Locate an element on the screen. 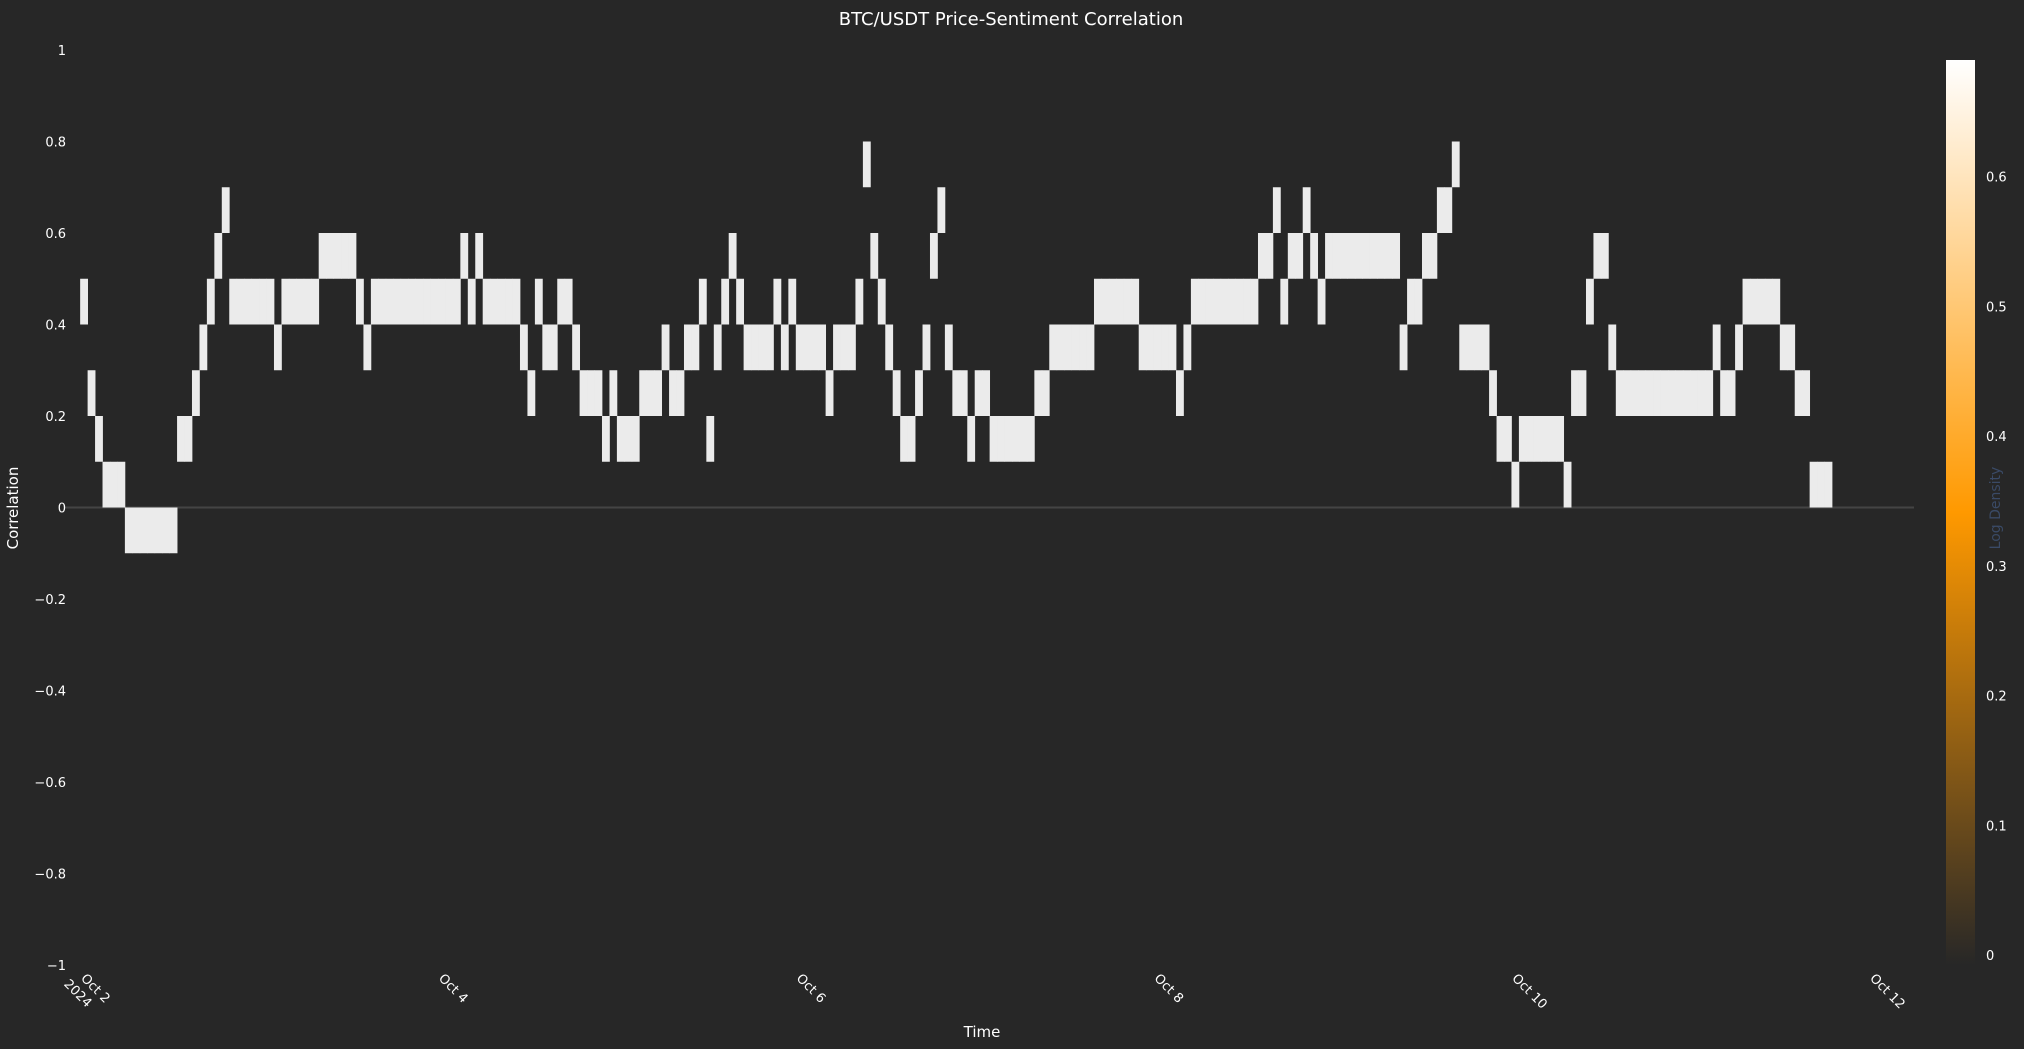 Image resolution: width=2024 pixels, height=1049 pixels. y-tick-label: −0.8 is located at coordinates (50, 875).